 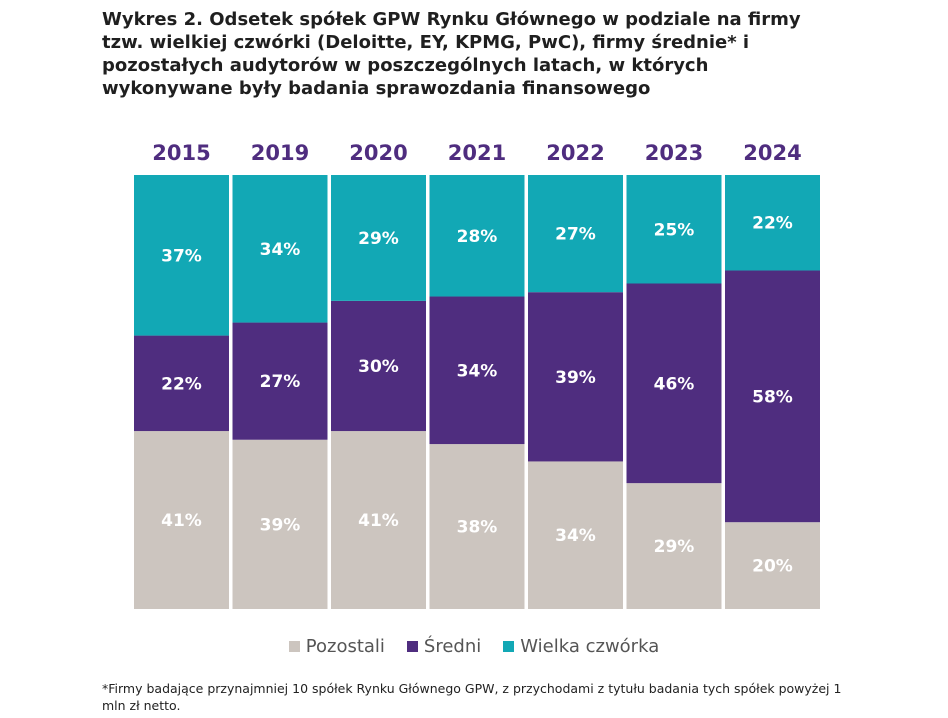 I want to click on year-label-2015: 2015, so click(x=181, y=153).